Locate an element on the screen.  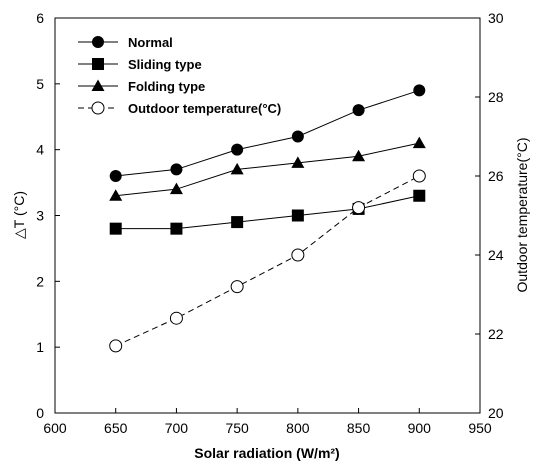
legend-label-sliding-type: Sliding type is located at coordinates (165, 64).